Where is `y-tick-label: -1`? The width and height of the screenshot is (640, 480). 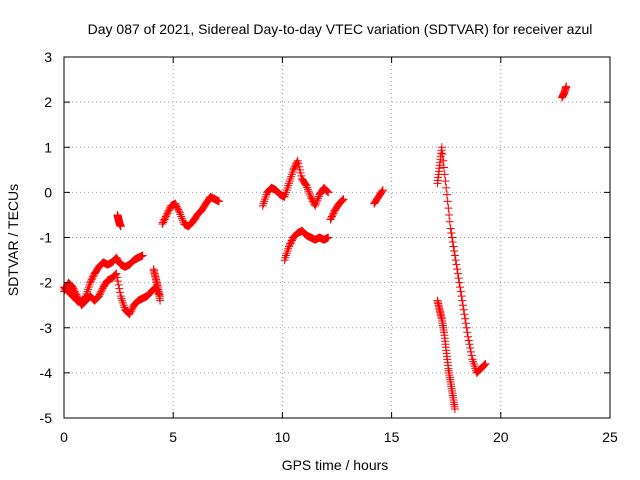
y-tick-label: -1 is located at coordinates (46, 238).